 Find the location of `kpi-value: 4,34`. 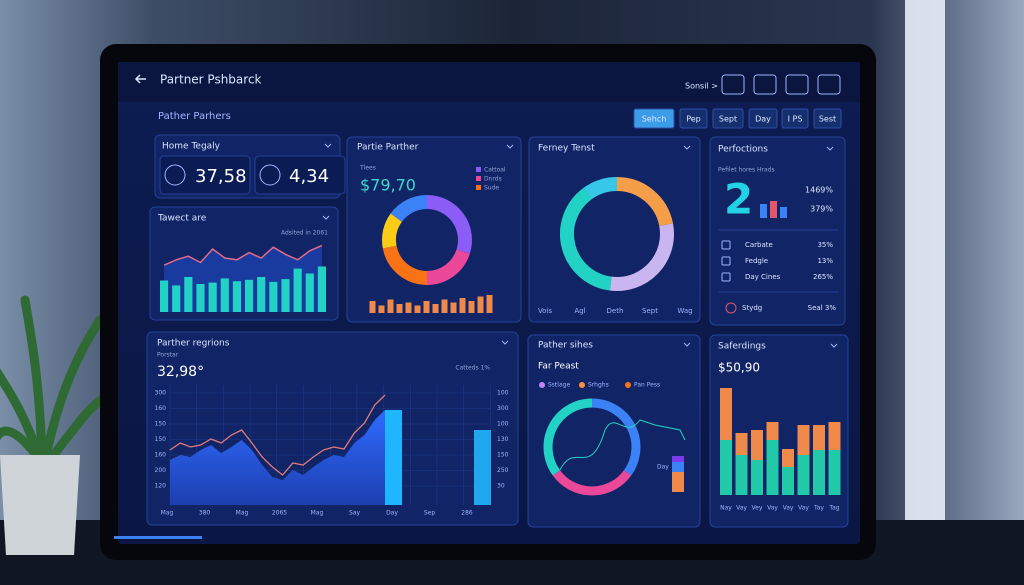

kpi-value: 4,34 is located at coordinates (309, 176).